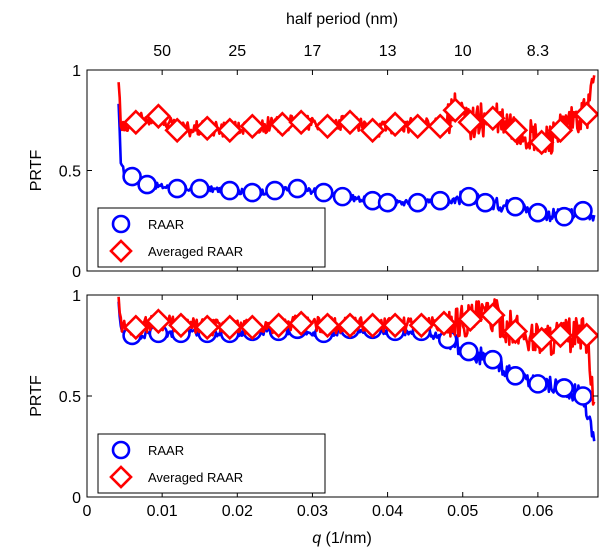  What do you see at coordinates (388, 51) in the screenshot?
I see `top-tick-label: 13` at bounding box center [388, 51].